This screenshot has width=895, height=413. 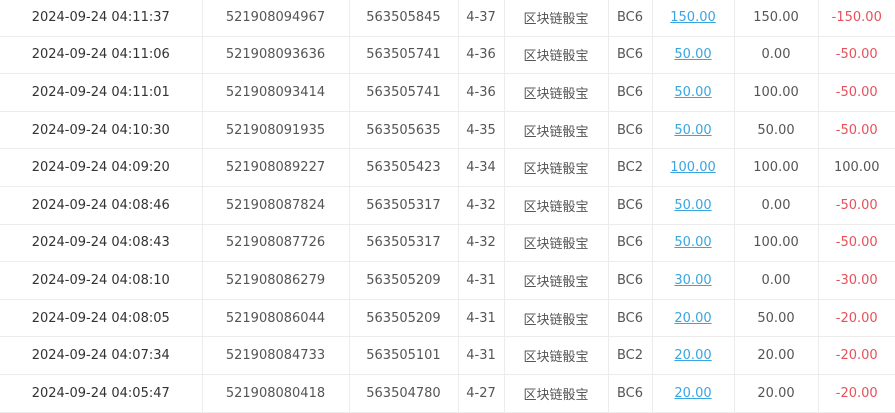 What do you see at coordinates (276, 318) in the screenshot?
I see `order-id-cell: 521908086044` at bounding box center [276, 318].